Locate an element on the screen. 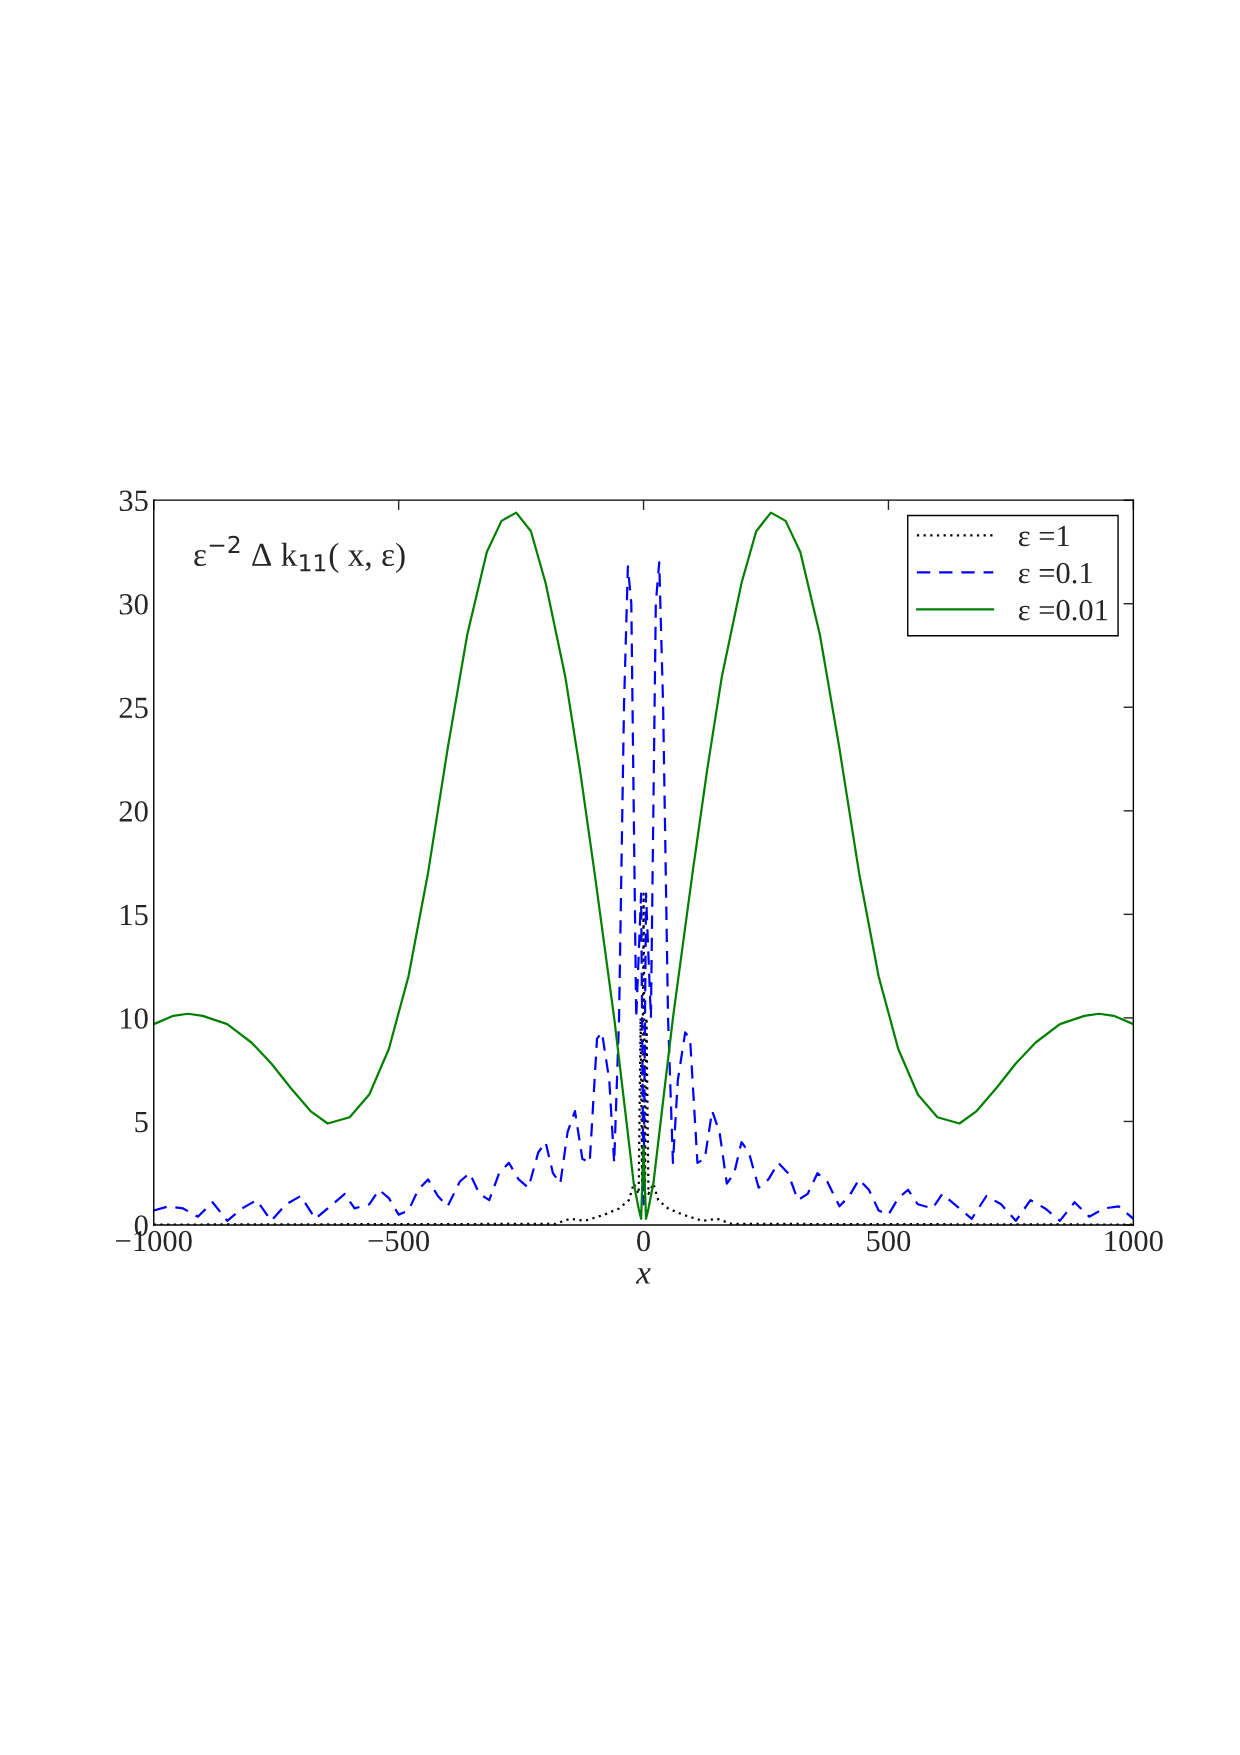  legend-label: ε =0.01 is located at coordinates (1063, 610).